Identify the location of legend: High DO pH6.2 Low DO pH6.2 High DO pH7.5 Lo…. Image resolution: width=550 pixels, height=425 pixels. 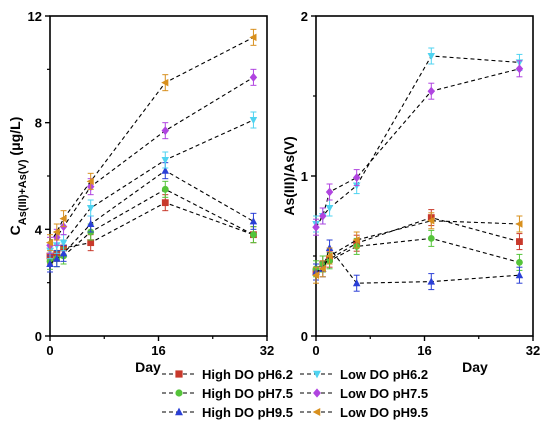
(295, 393).